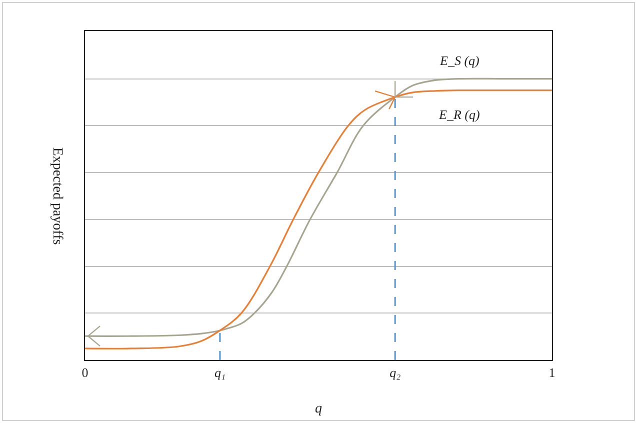 This screenshot has width=637, height=423. I want to click on x-tick-label: 1, so click(552, 372).